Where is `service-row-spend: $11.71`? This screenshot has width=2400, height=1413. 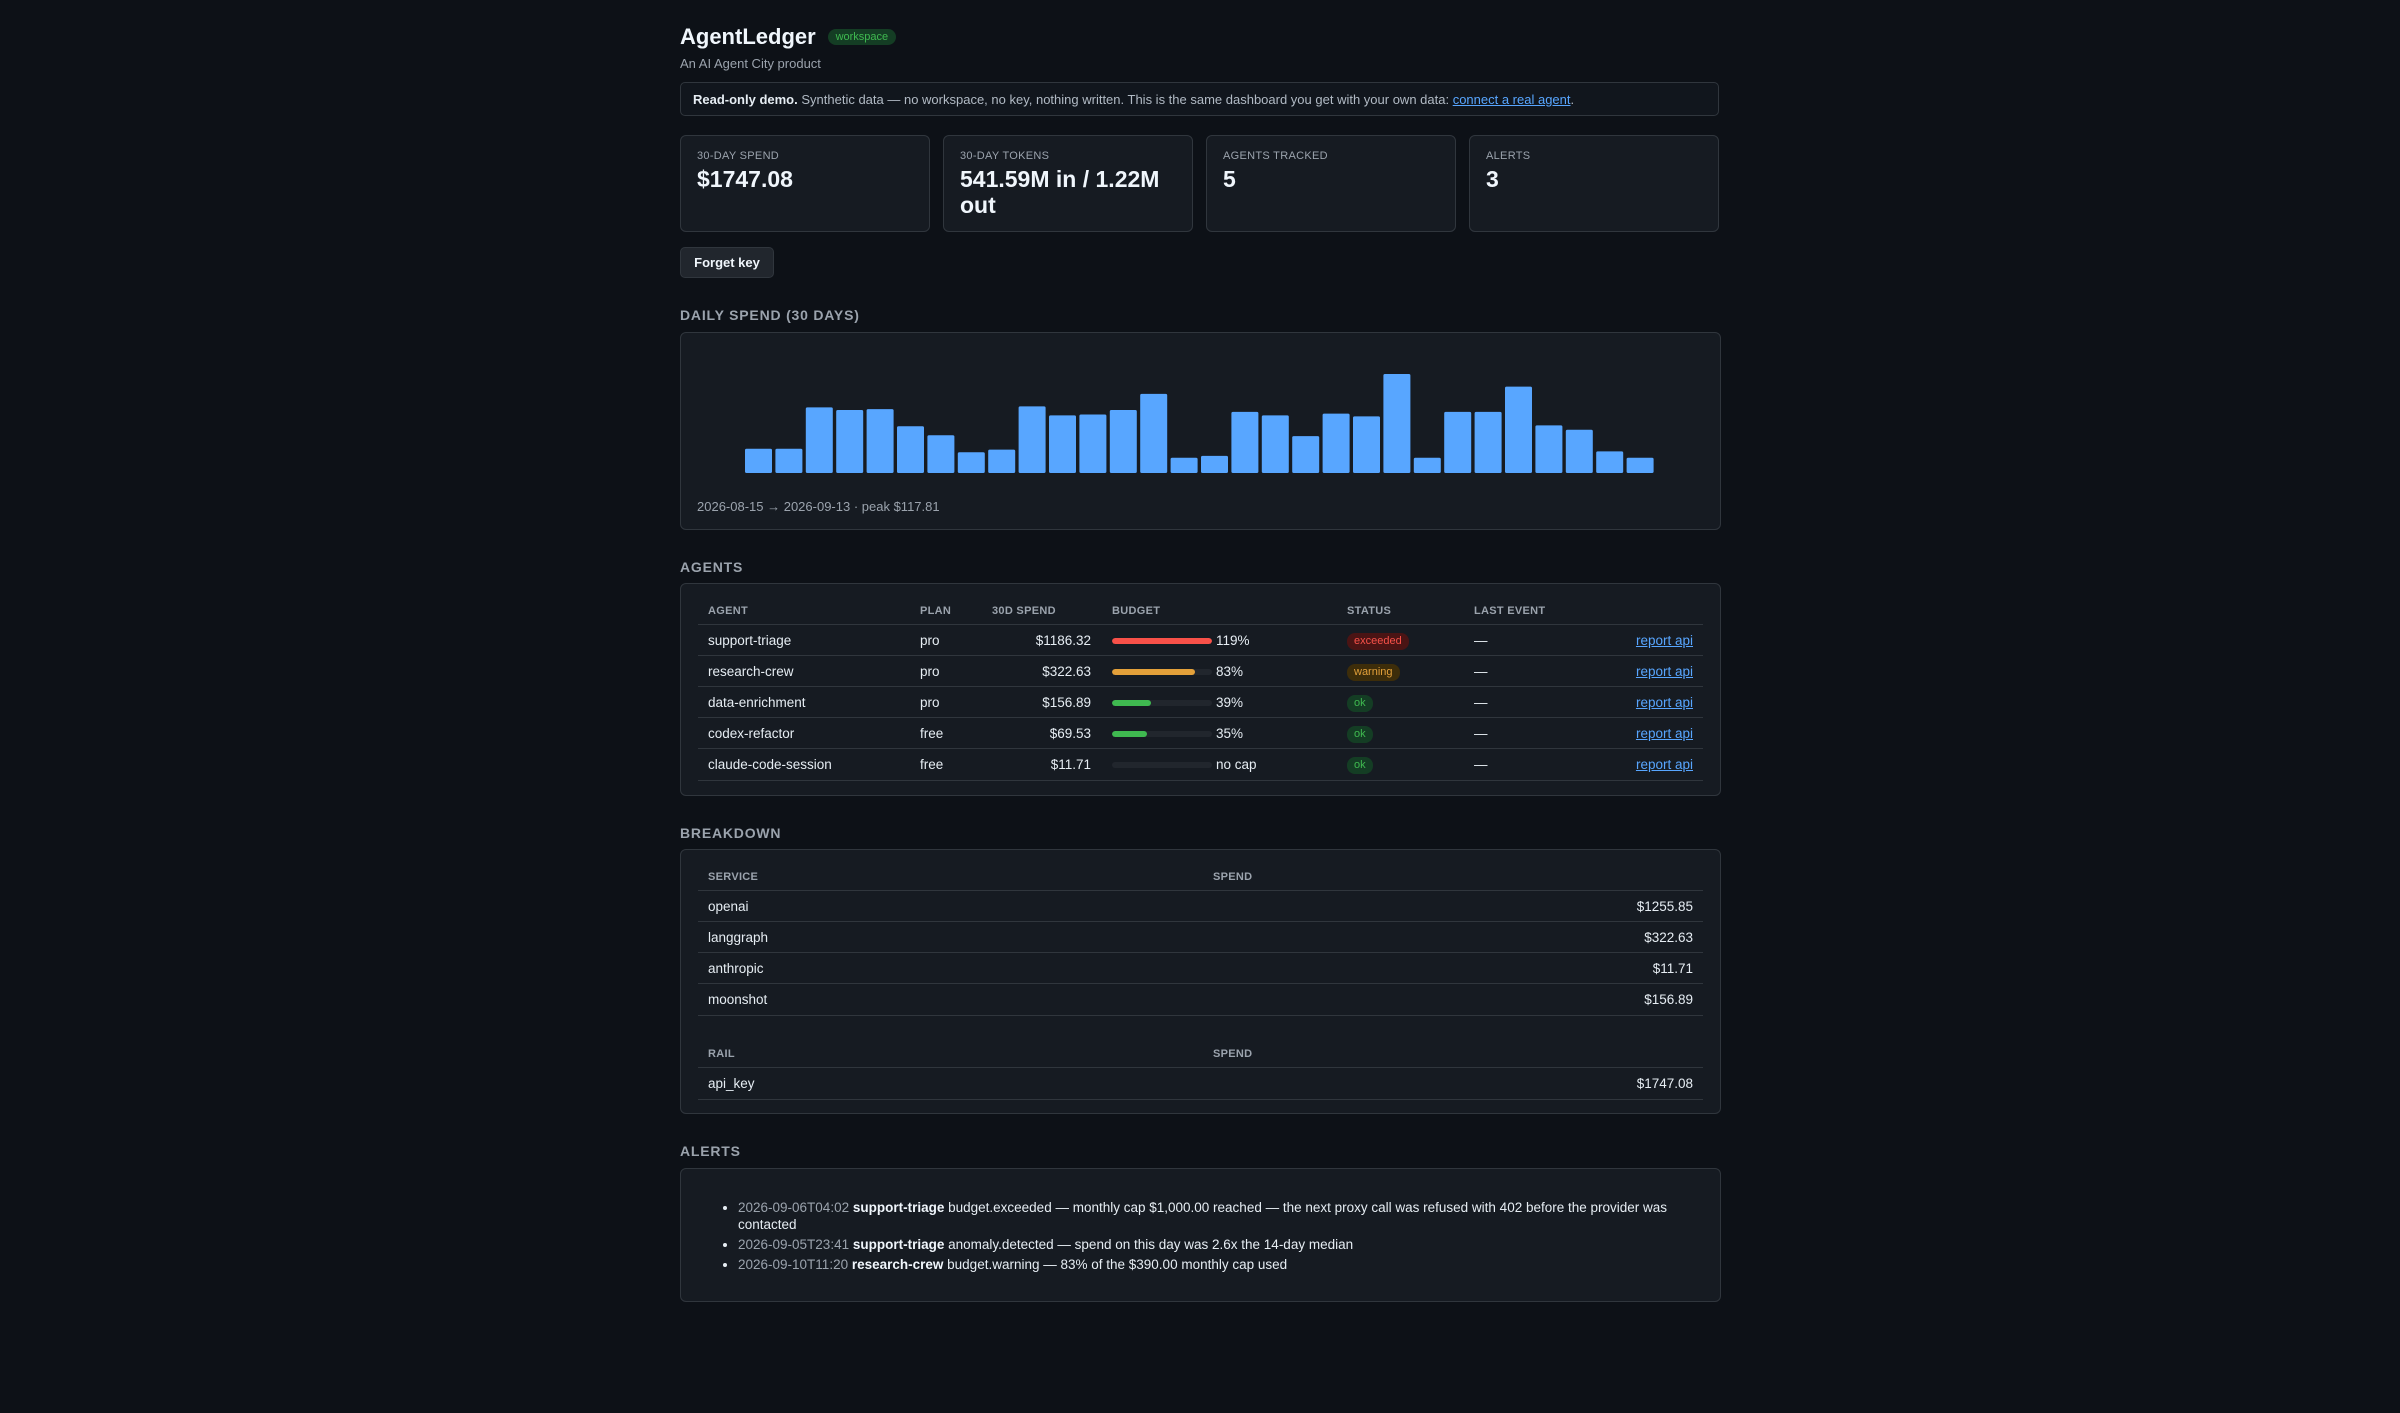 service-row-spend: $11.71 is located at coordinates (1672, 968).